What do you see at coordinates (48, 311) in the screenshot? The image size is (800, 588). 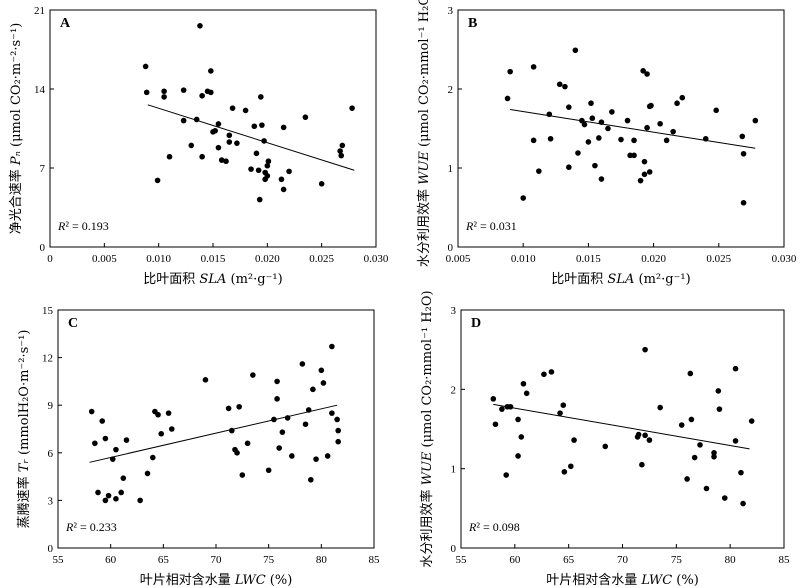 I see `y-tick-label: 15` at bounding box center [48, 311].